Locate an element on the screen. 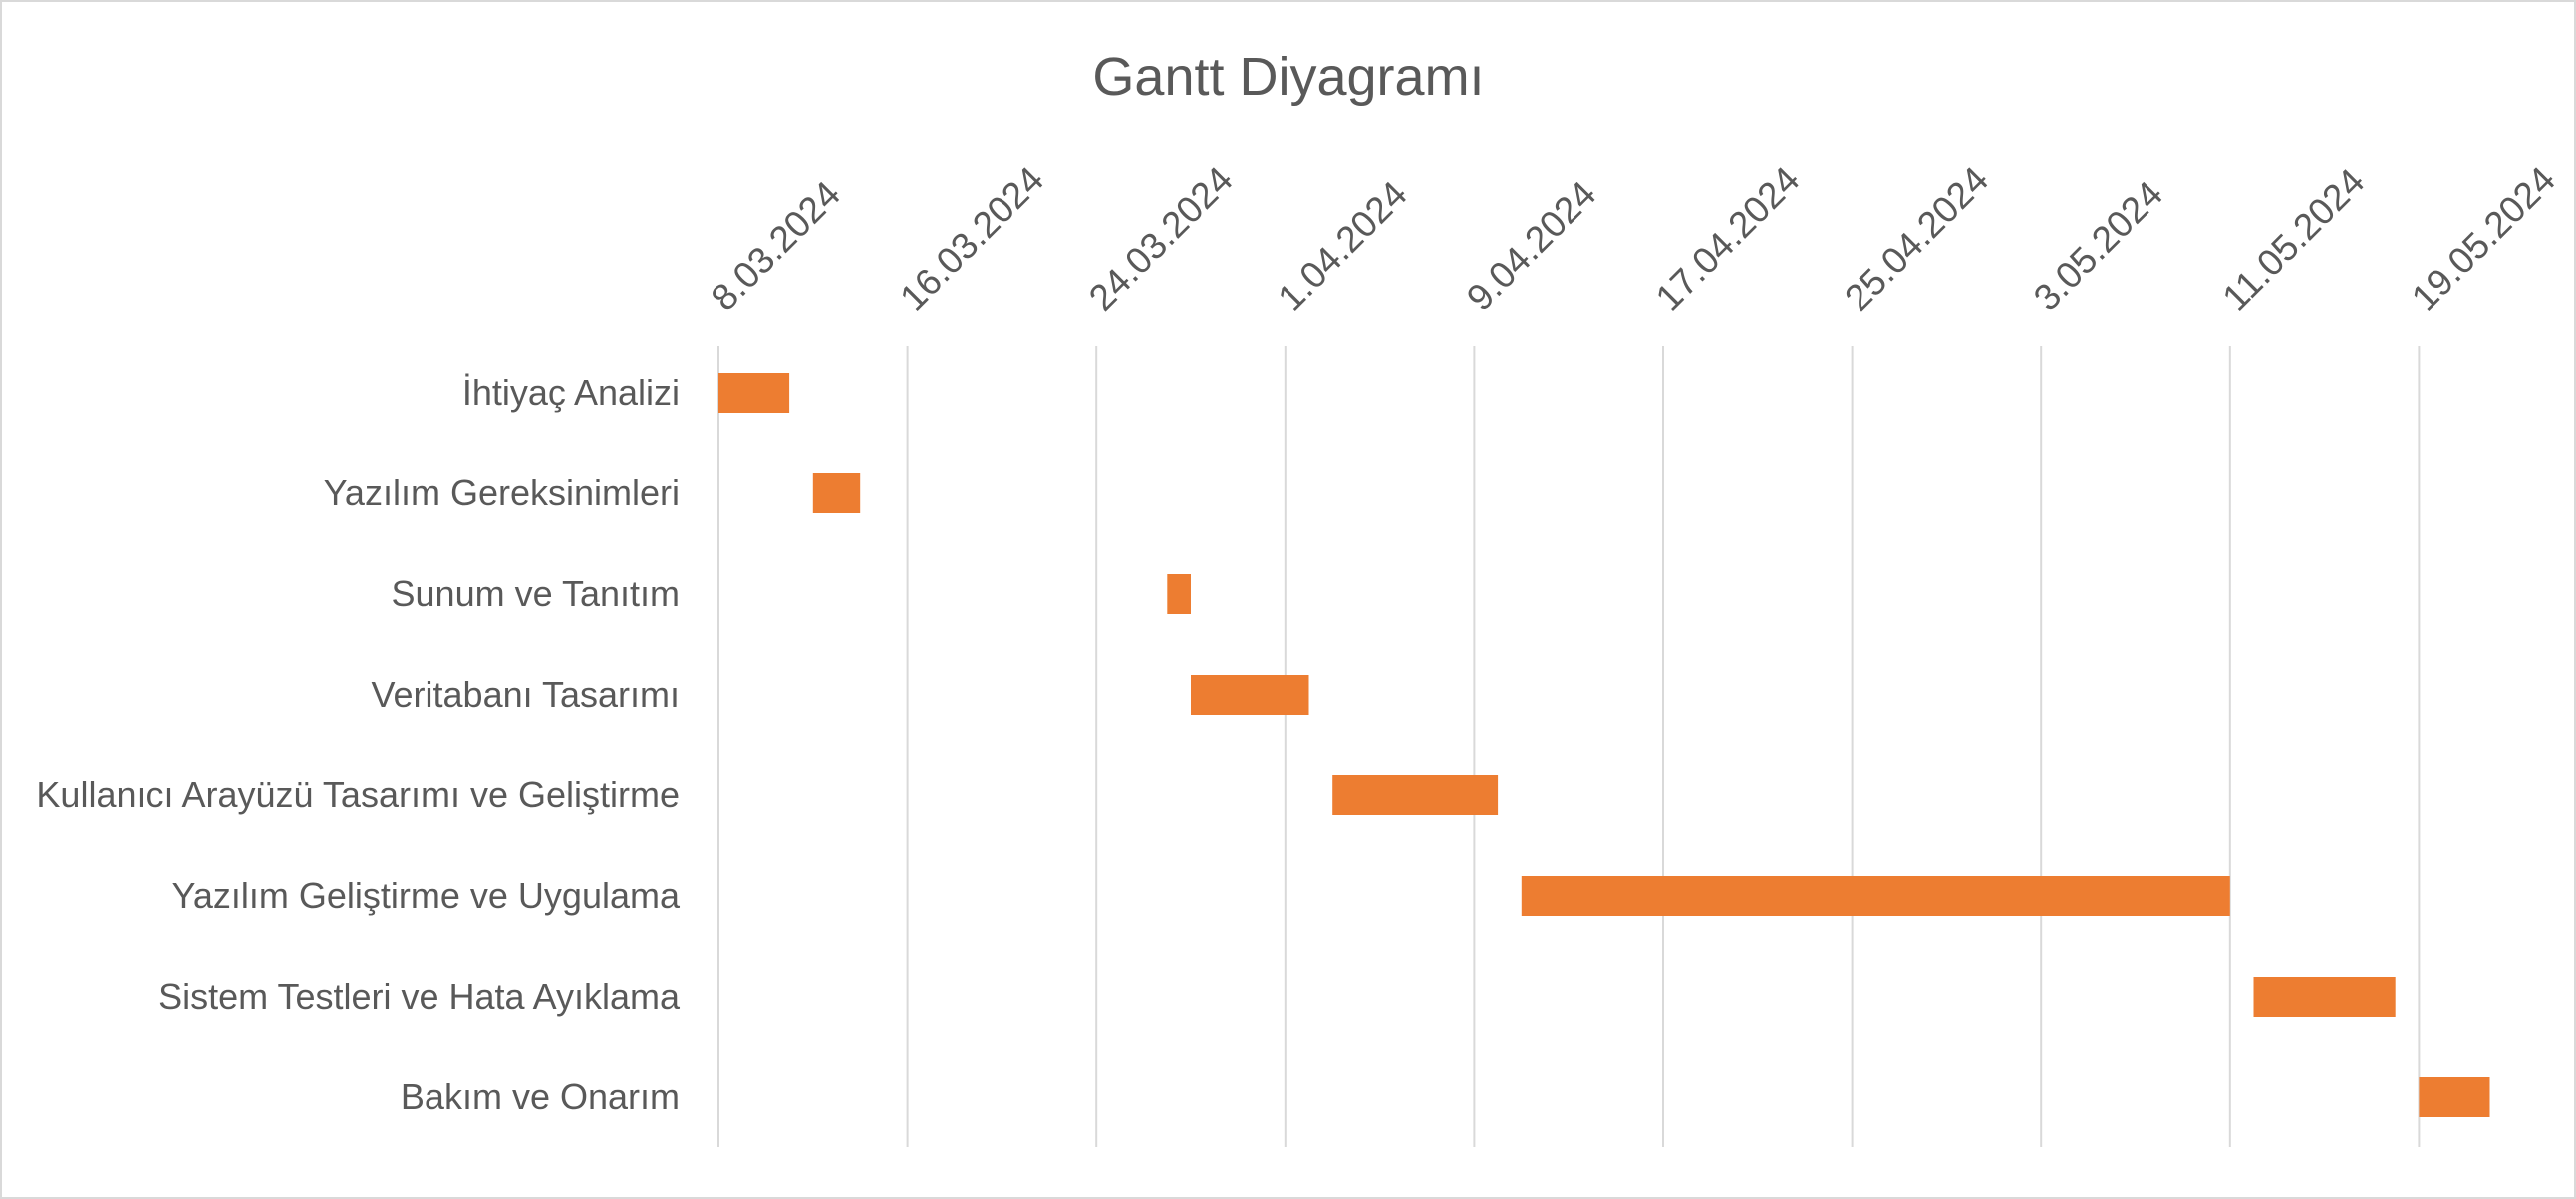 Image resolution: width=2576 pixels, height=1199 pixels. x-tick-label: 11.05.2024 is located at coordinates (2293, 240).